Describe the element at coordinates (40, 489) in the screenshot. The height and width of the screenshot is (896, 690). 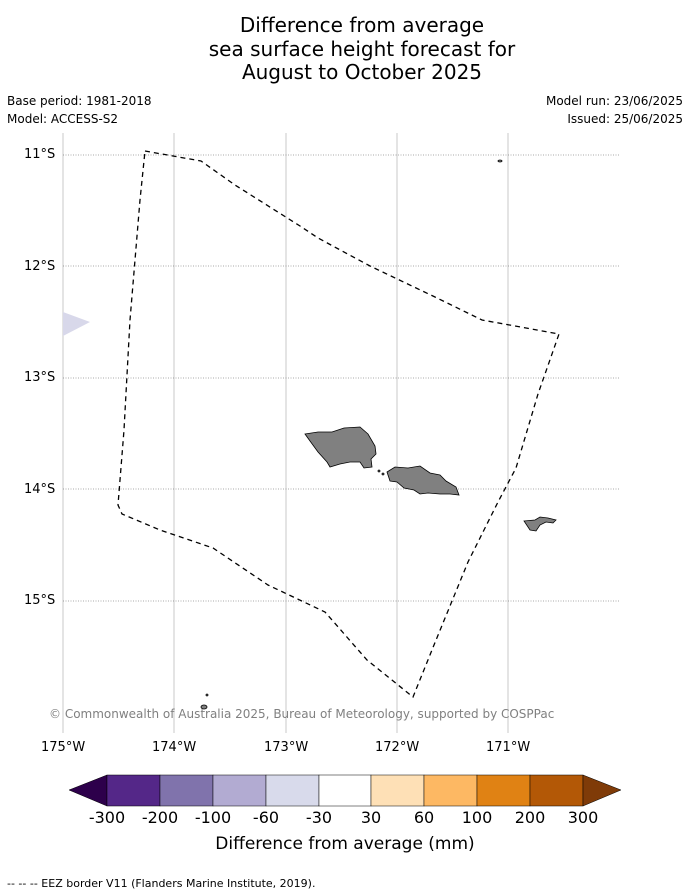
I see `lat-tick-14s: 14°S` at that location.